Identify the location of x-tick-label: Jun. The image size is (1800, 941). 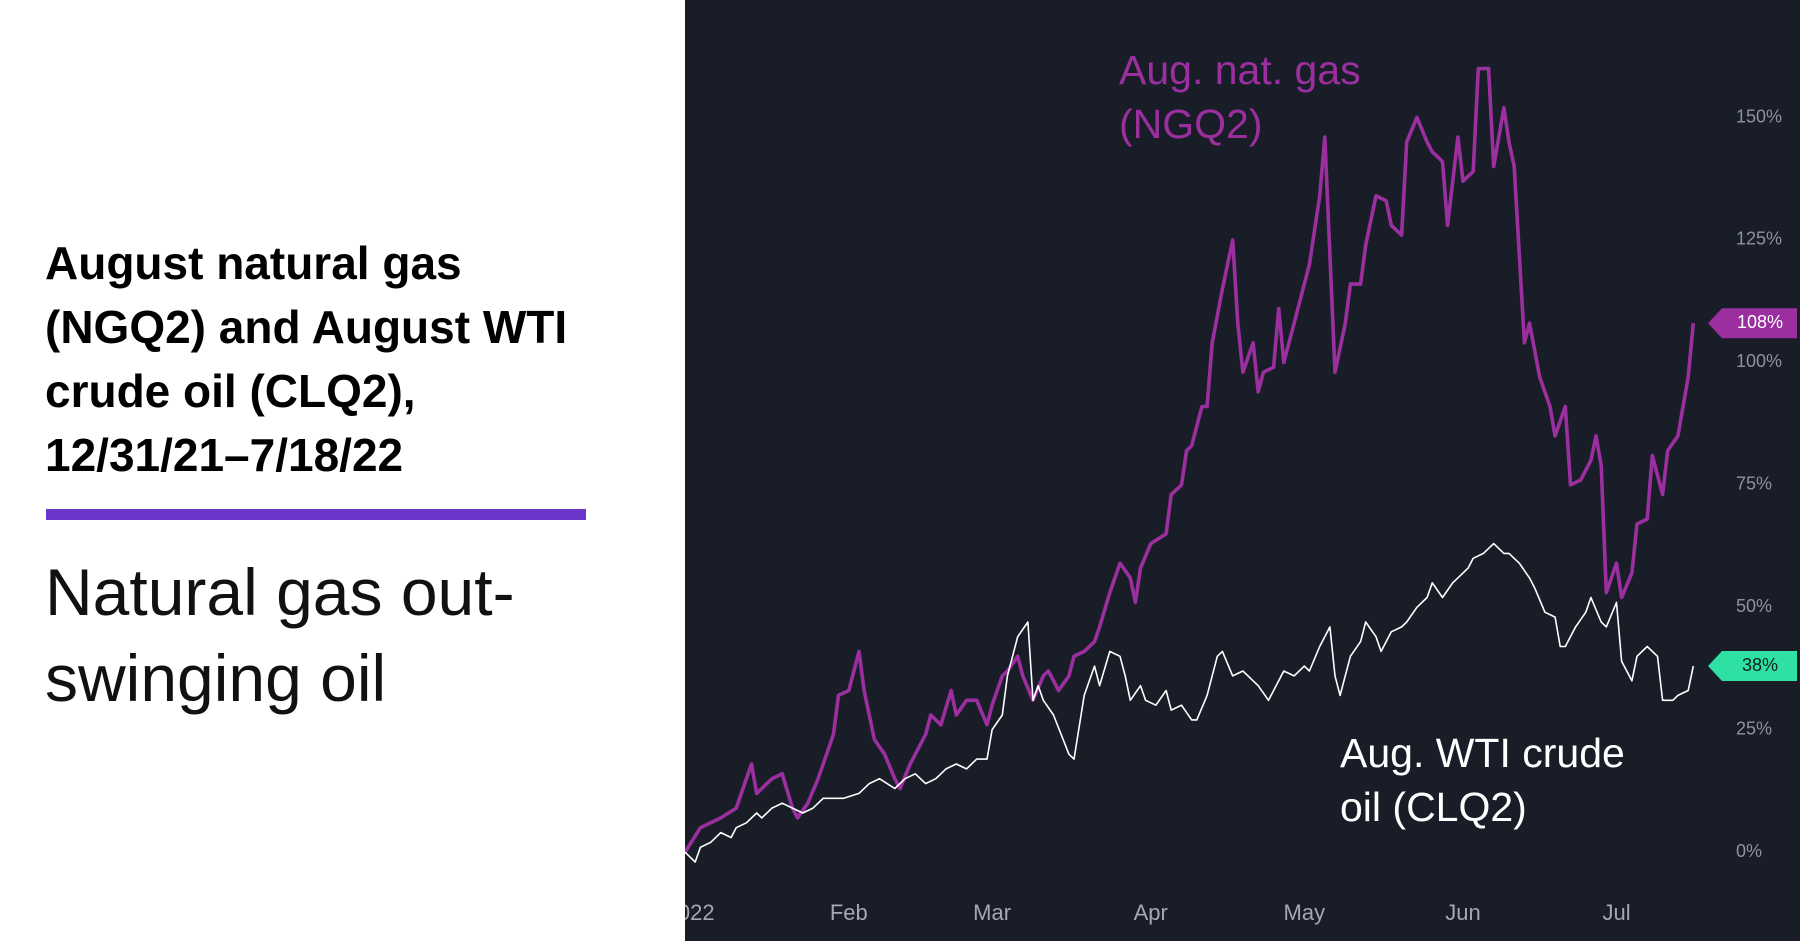
(1462, 912).